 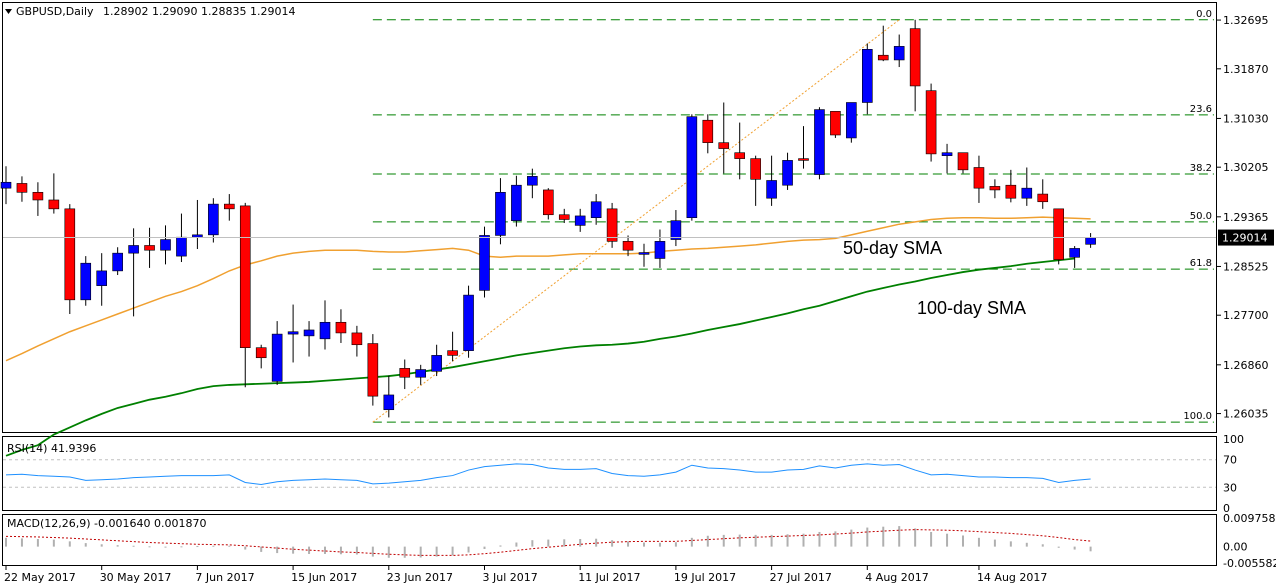 What do you see at coordinates (224, 577) in the screenshot?
I see `time-tick-label: 7 Jun 2017` at bounding box center [224, 577].